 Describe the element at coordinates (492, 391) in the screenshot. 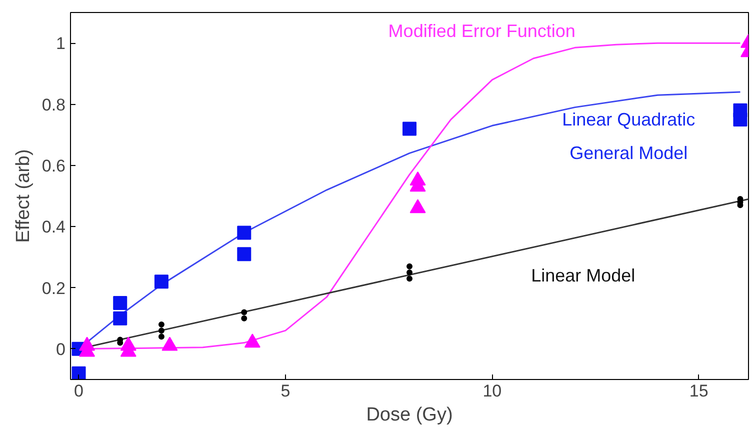

I see `x-tick-label: 10` at that location.